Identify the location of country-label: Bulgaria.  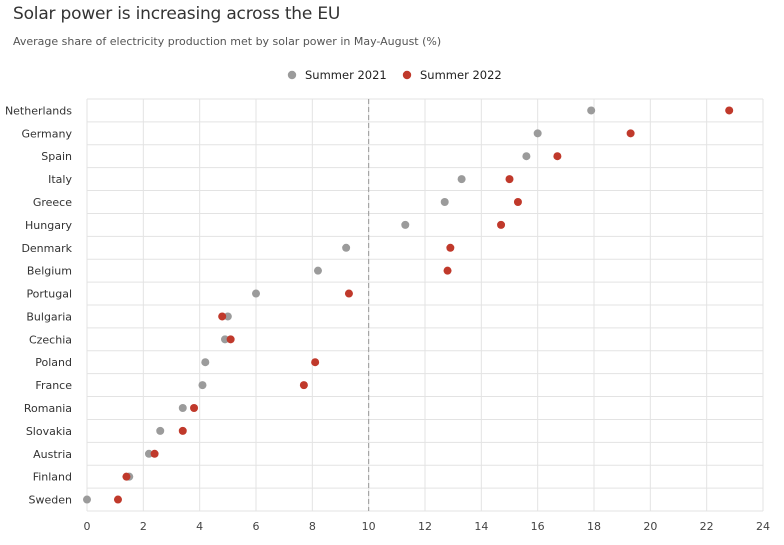
(49, 316).